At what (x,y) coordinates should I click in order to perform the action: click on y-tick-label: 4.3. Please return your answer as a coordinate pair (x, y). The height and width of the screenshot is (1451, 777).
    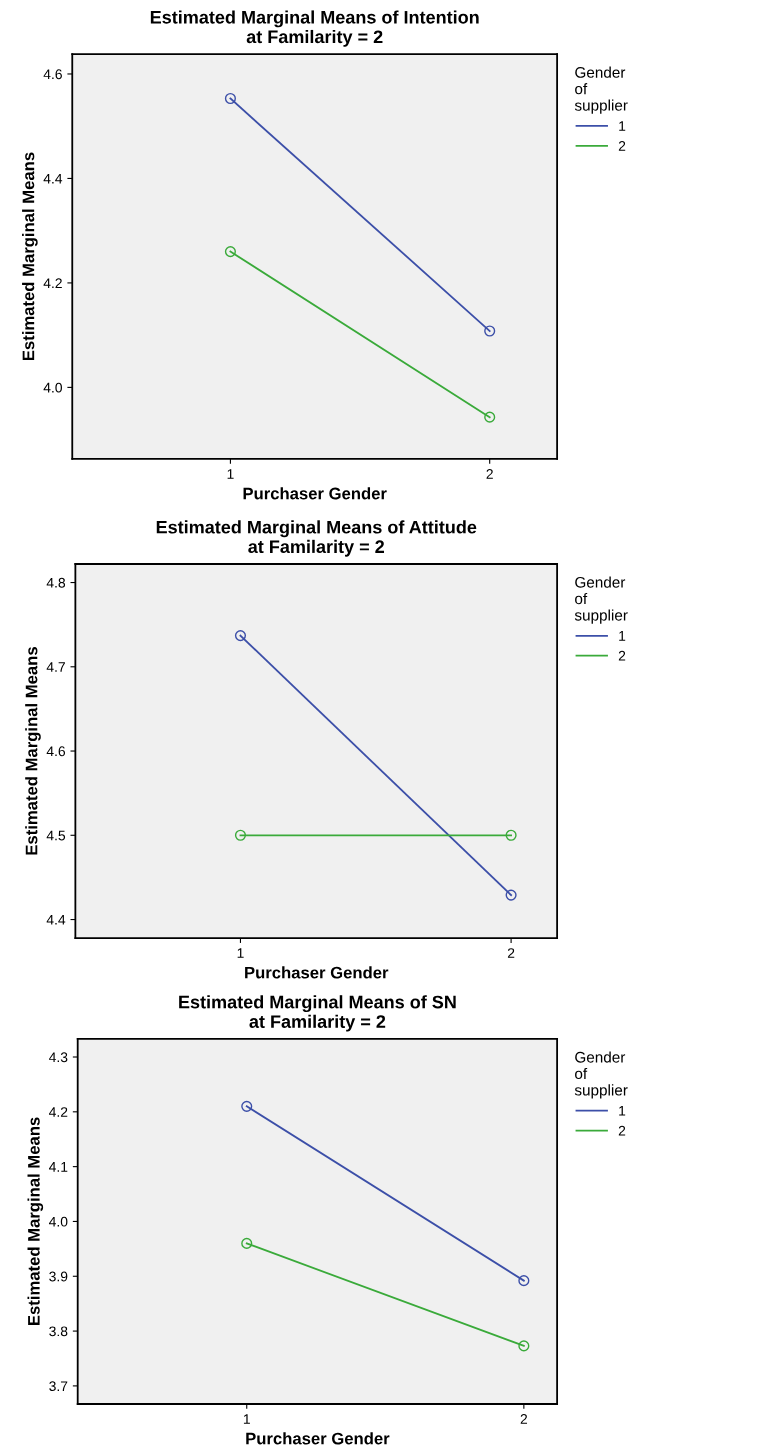
    Looking at the image, I should click on (58, 1057).